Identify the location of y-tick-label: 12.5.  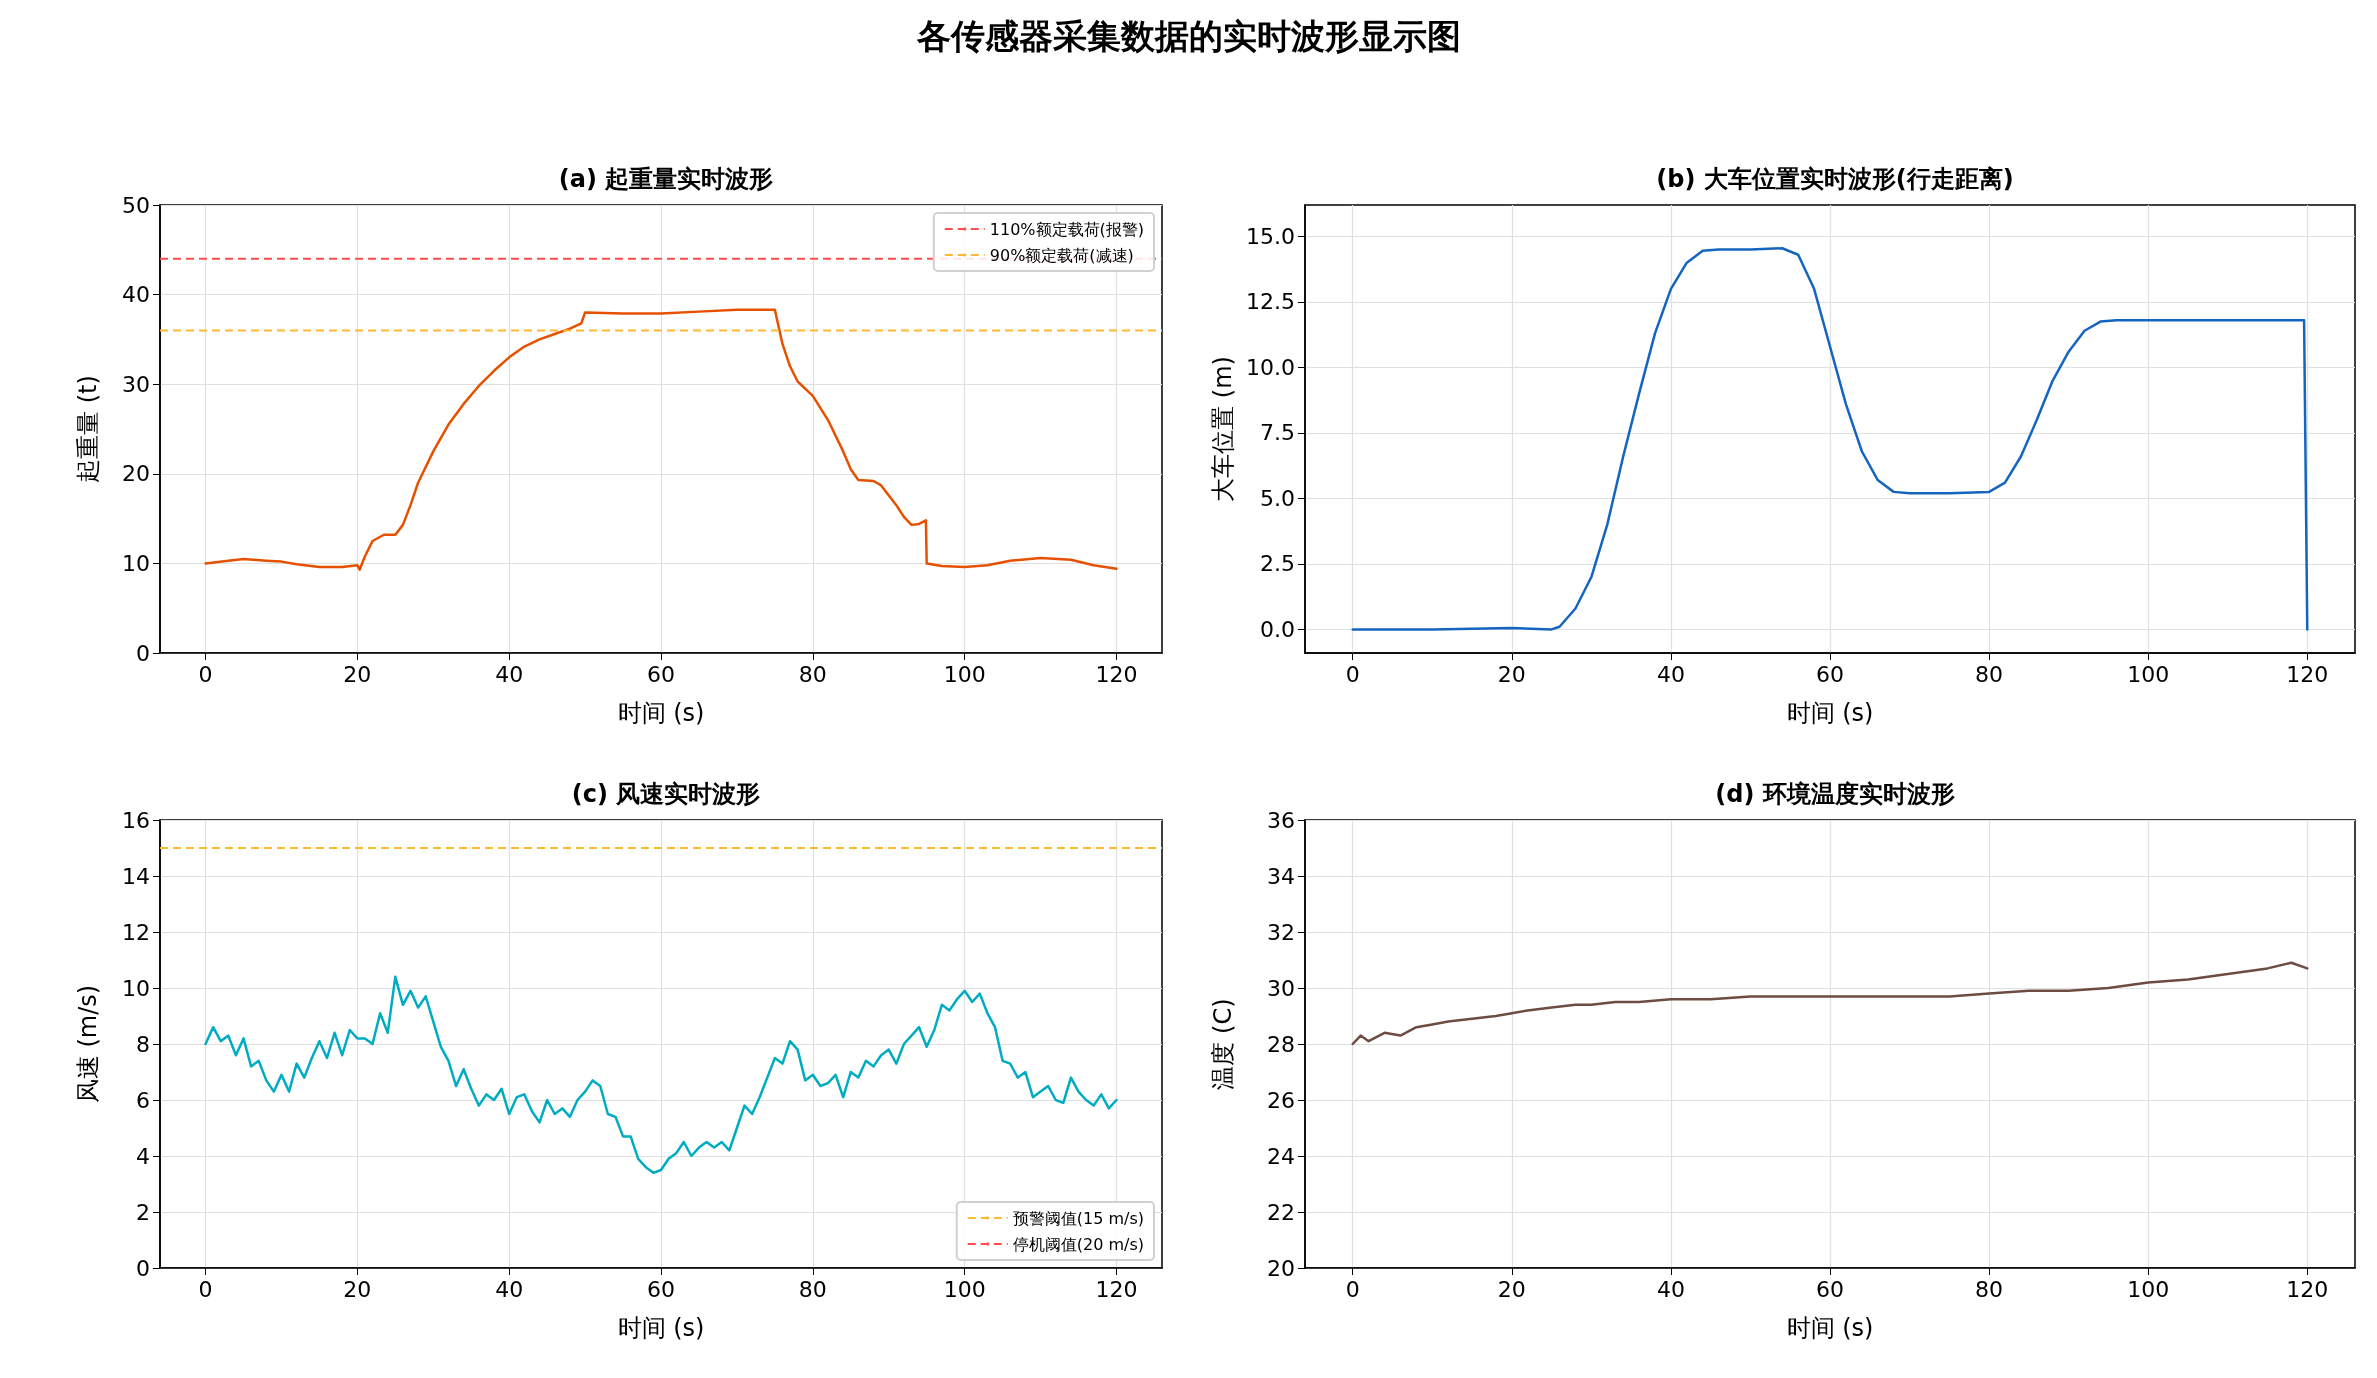
(1270, 302).